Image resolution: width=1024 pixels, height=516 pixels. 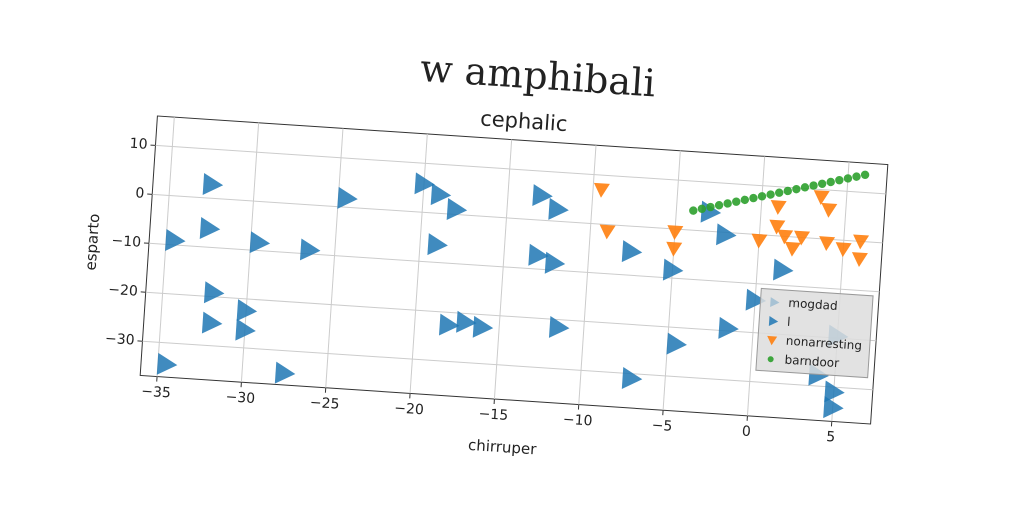 What do you see at coordinates (123, 291) in the screenshot?
I see `y-tick-label: −20` at bounding box center [123, 291].